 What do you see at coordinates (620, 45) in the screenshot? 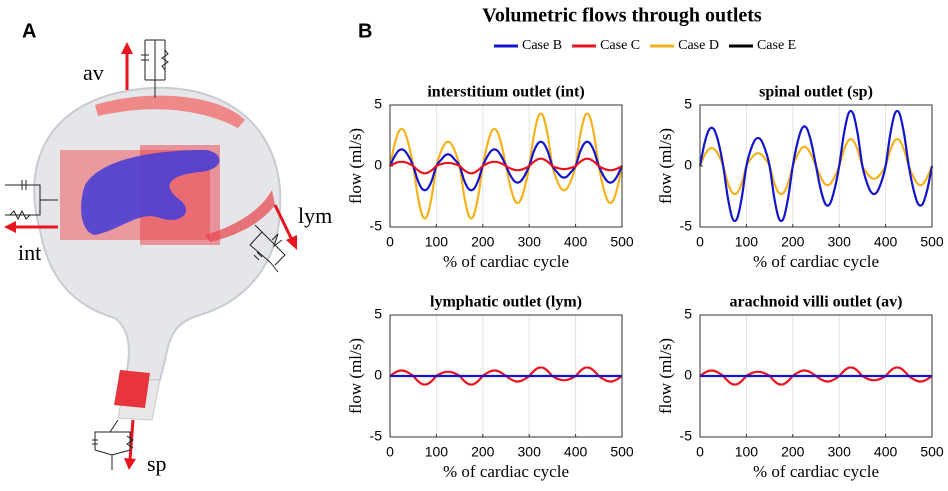
I see `legend-label: Case C` at bounding box center [620, 45].